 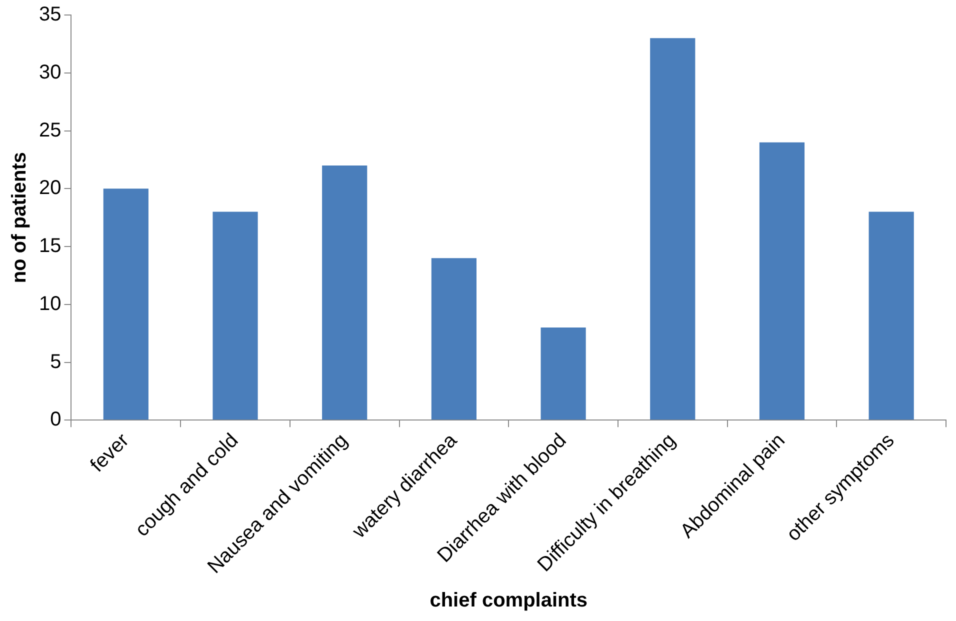 What do you see at coordinates (56, 419) in the screenshot?
I see `y-tick-label: 0` at bounding box center [56, 419].